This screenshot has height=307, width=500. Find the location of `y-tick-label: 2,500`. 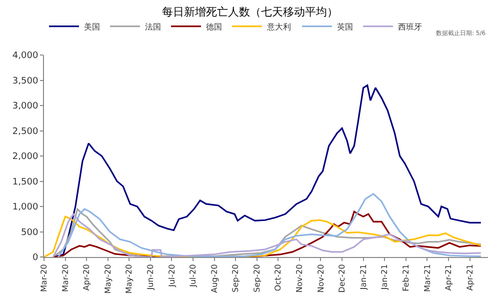

y-tick-label: 2,500 is located at coordinates (25, 131).